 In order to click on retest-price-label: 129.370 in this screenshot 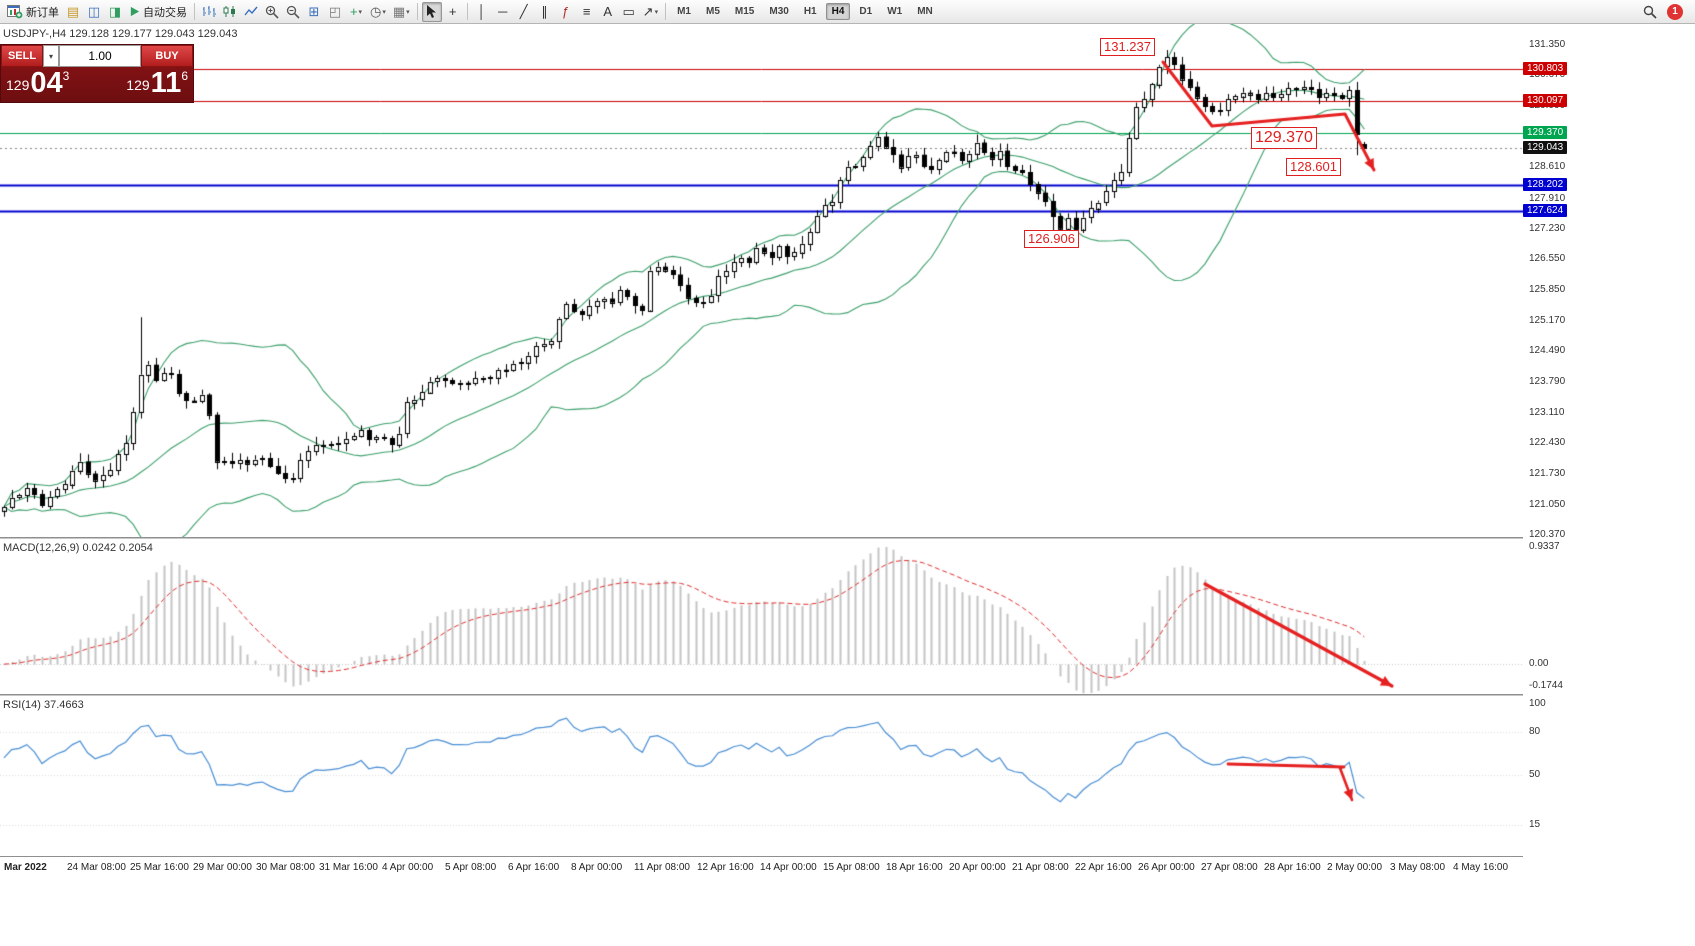, I will do `click(1284, 138)`.